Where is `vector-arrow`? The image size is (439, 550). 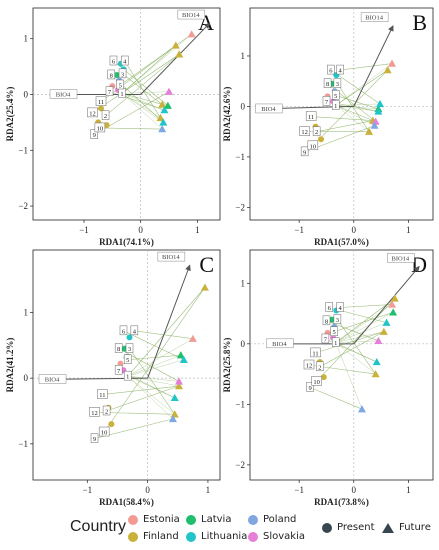
vector-arrow is located at coordinates (373, 66).